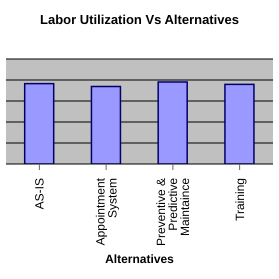 The image size is (279, 279). What do you see at coordinates (239, 199) in the screenshot?
I see `x-tick-label: Training` at bounding box center [239, 199].